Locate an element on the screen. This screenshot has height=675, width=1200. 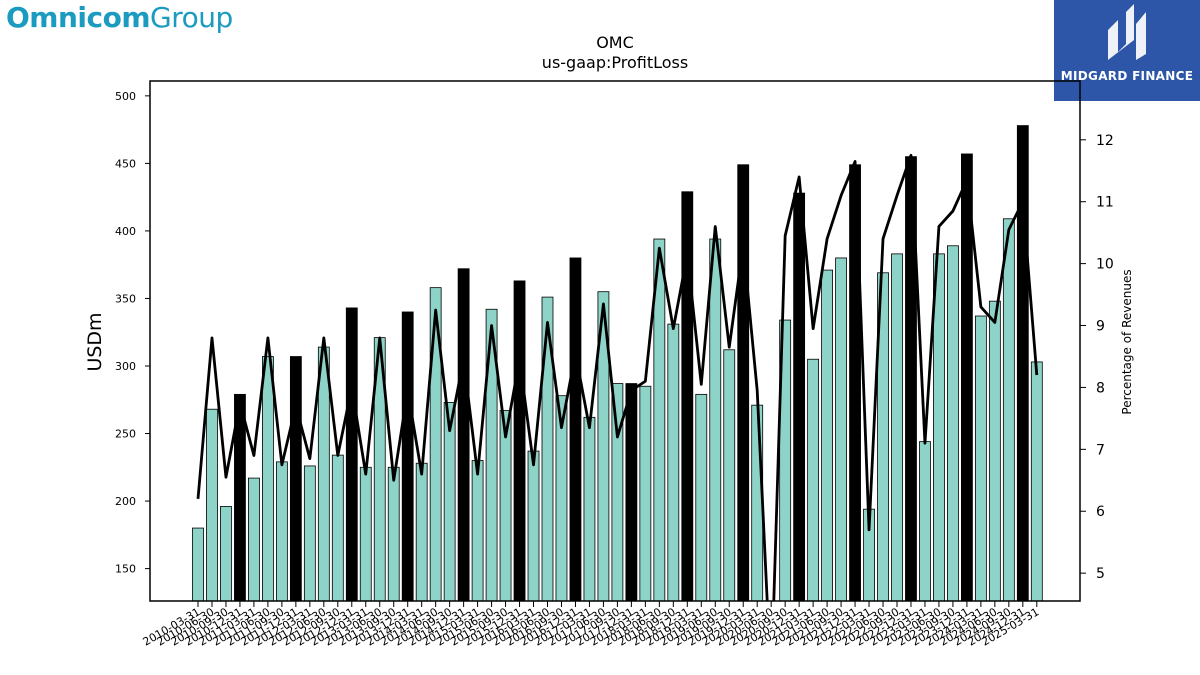
y-tick-label: 350 is located at coordinates (125, 298).